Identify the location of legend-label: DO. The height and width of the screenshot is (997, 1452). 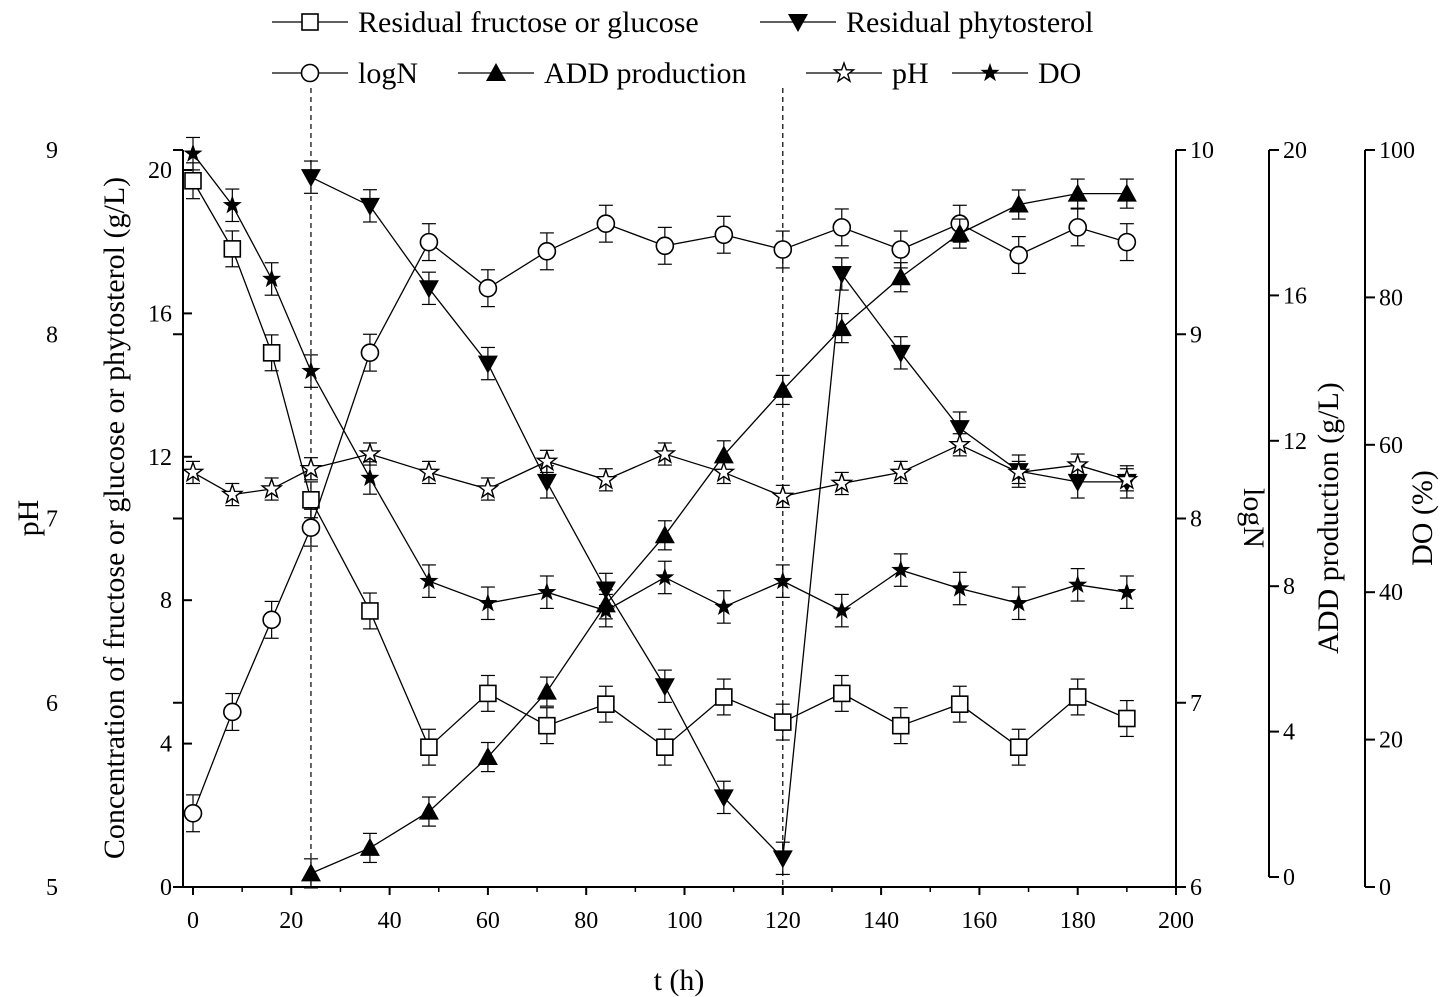
(1059, 73).